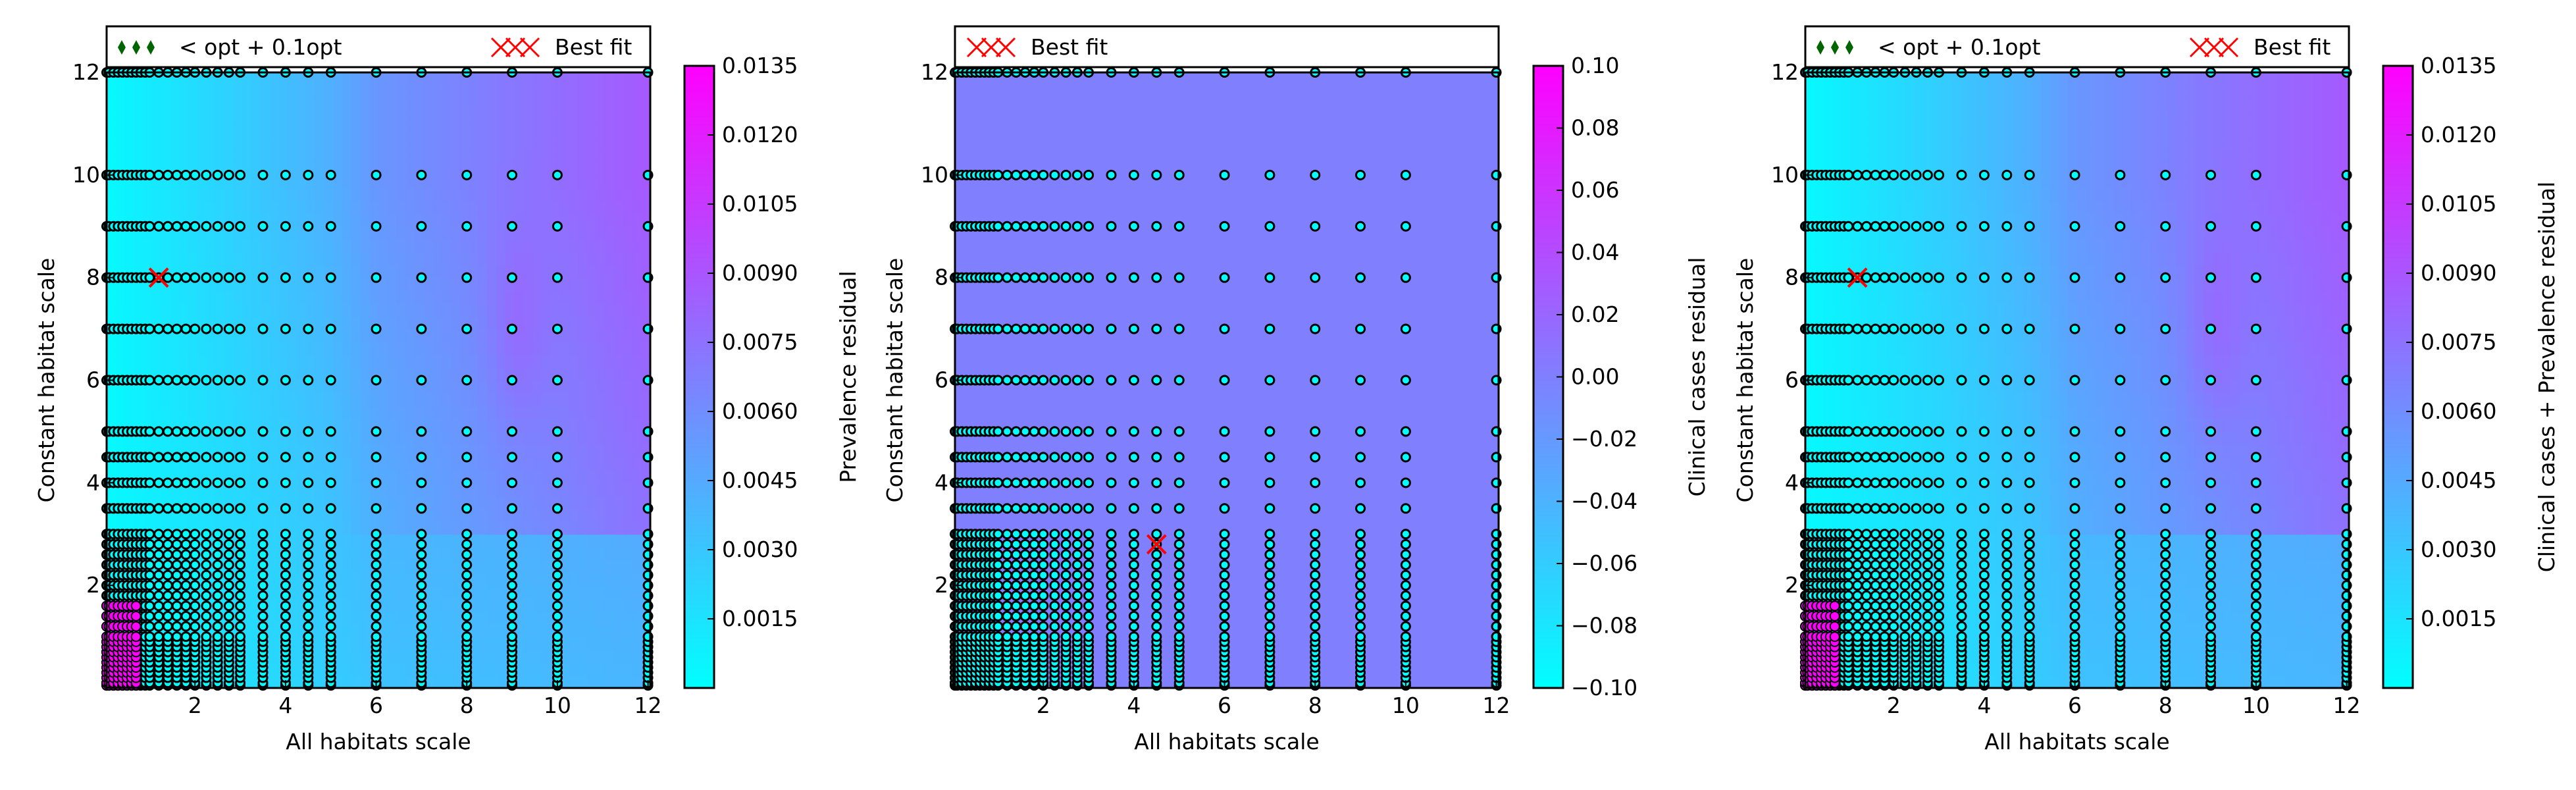 This screenshot has width=2576, height=790. Describe the element at coordinates (2458, 204) in the screenshot. I see `colorbar-tick-label: 0.0105` at that location.